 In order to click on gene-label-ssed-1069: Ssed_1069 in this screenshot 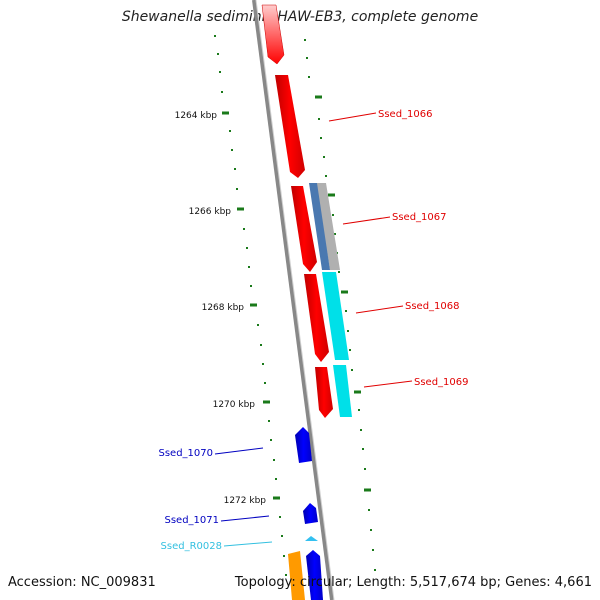, I will do `click(441, 382)`.